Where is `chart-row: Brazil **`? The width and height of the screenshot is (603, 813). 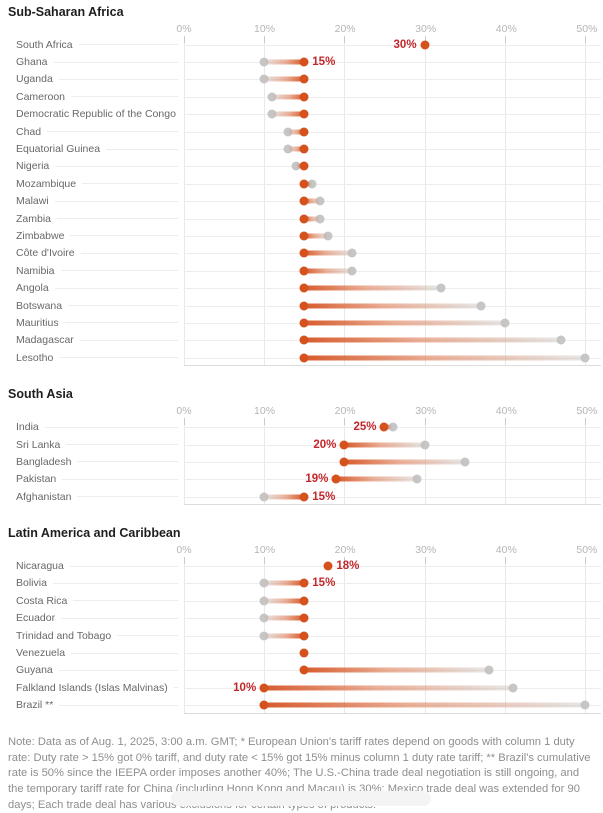
chart-row: Brazil ** is located at coordinates (301, 705).